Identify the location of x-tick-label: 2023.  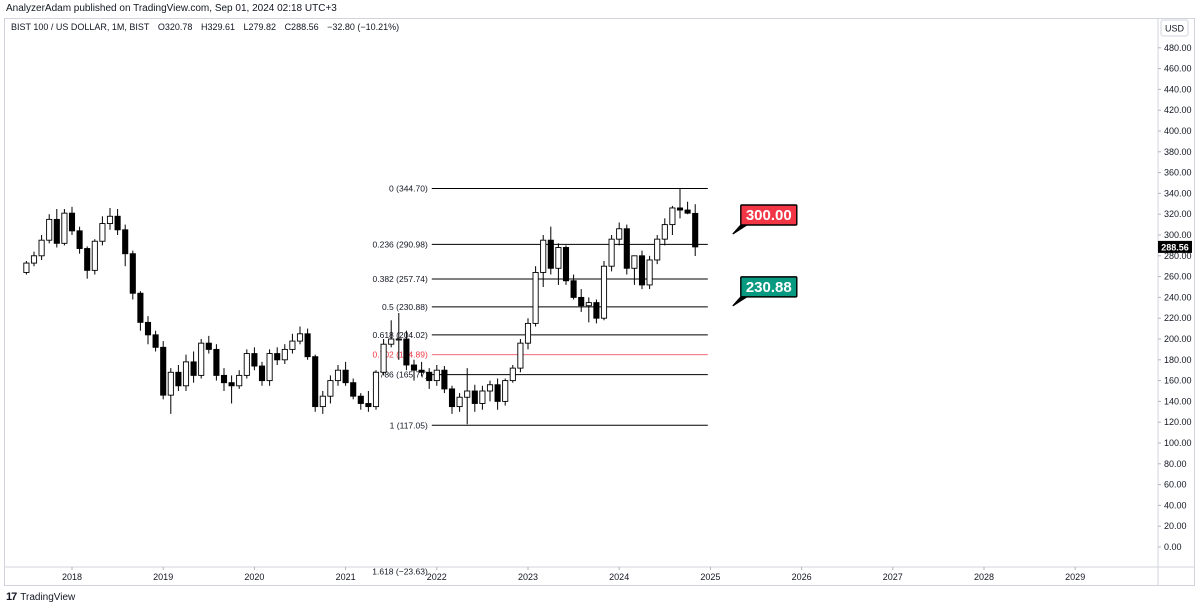
(528, 577).